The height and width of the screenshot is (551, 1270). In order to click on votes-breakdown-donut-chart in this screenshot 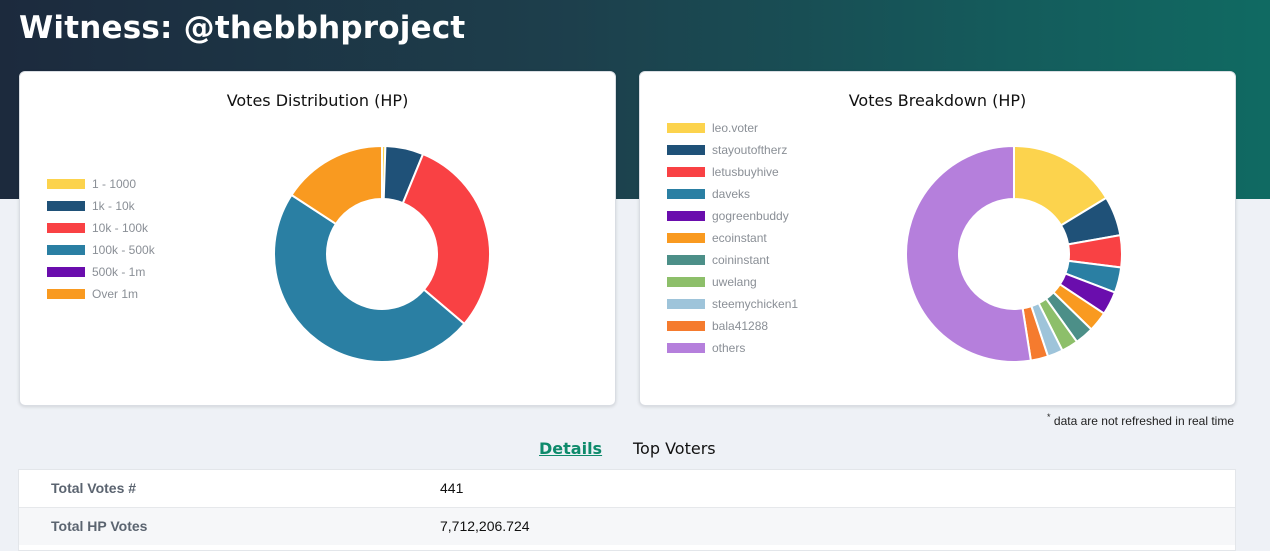, I will do `click(1013, 253)`.